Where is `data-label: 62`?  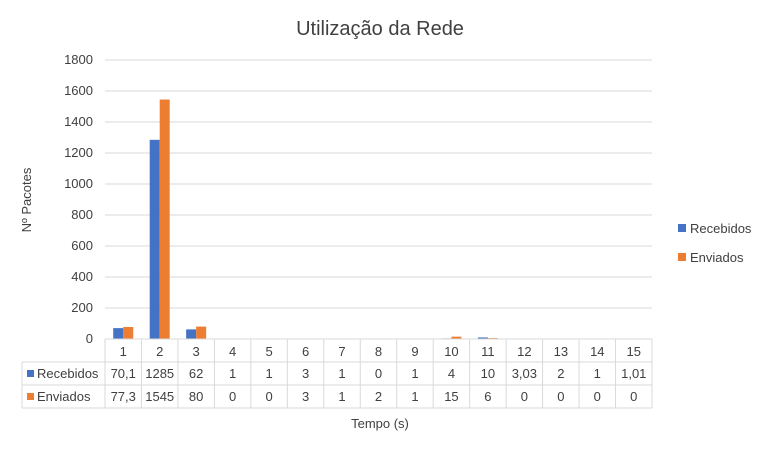 data-label: 62 is located at coordinates (196, 373).